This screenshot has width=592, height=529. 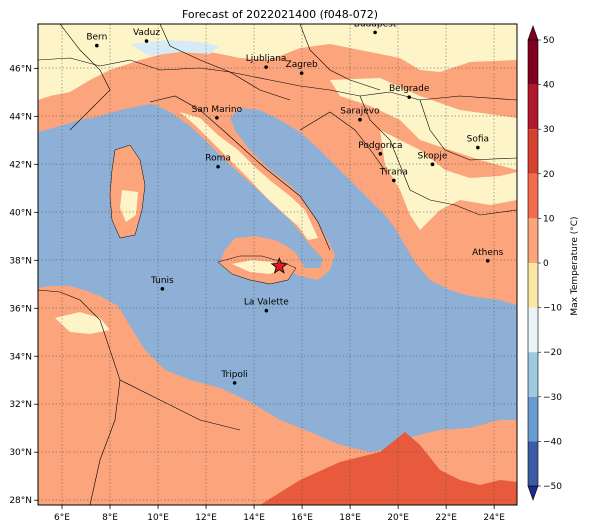 I want to click on land-africa-hot, so click(x=388, y=468).